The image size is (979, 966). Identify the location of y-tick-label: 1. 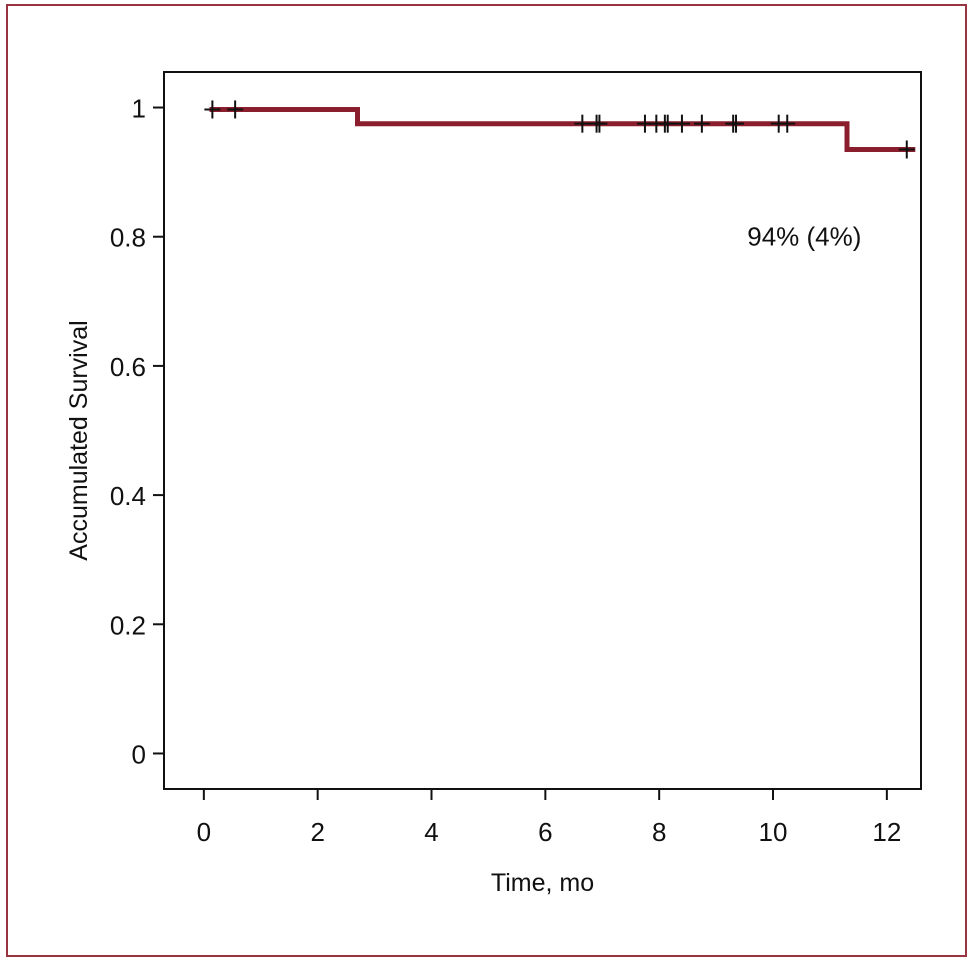
(139, 109).